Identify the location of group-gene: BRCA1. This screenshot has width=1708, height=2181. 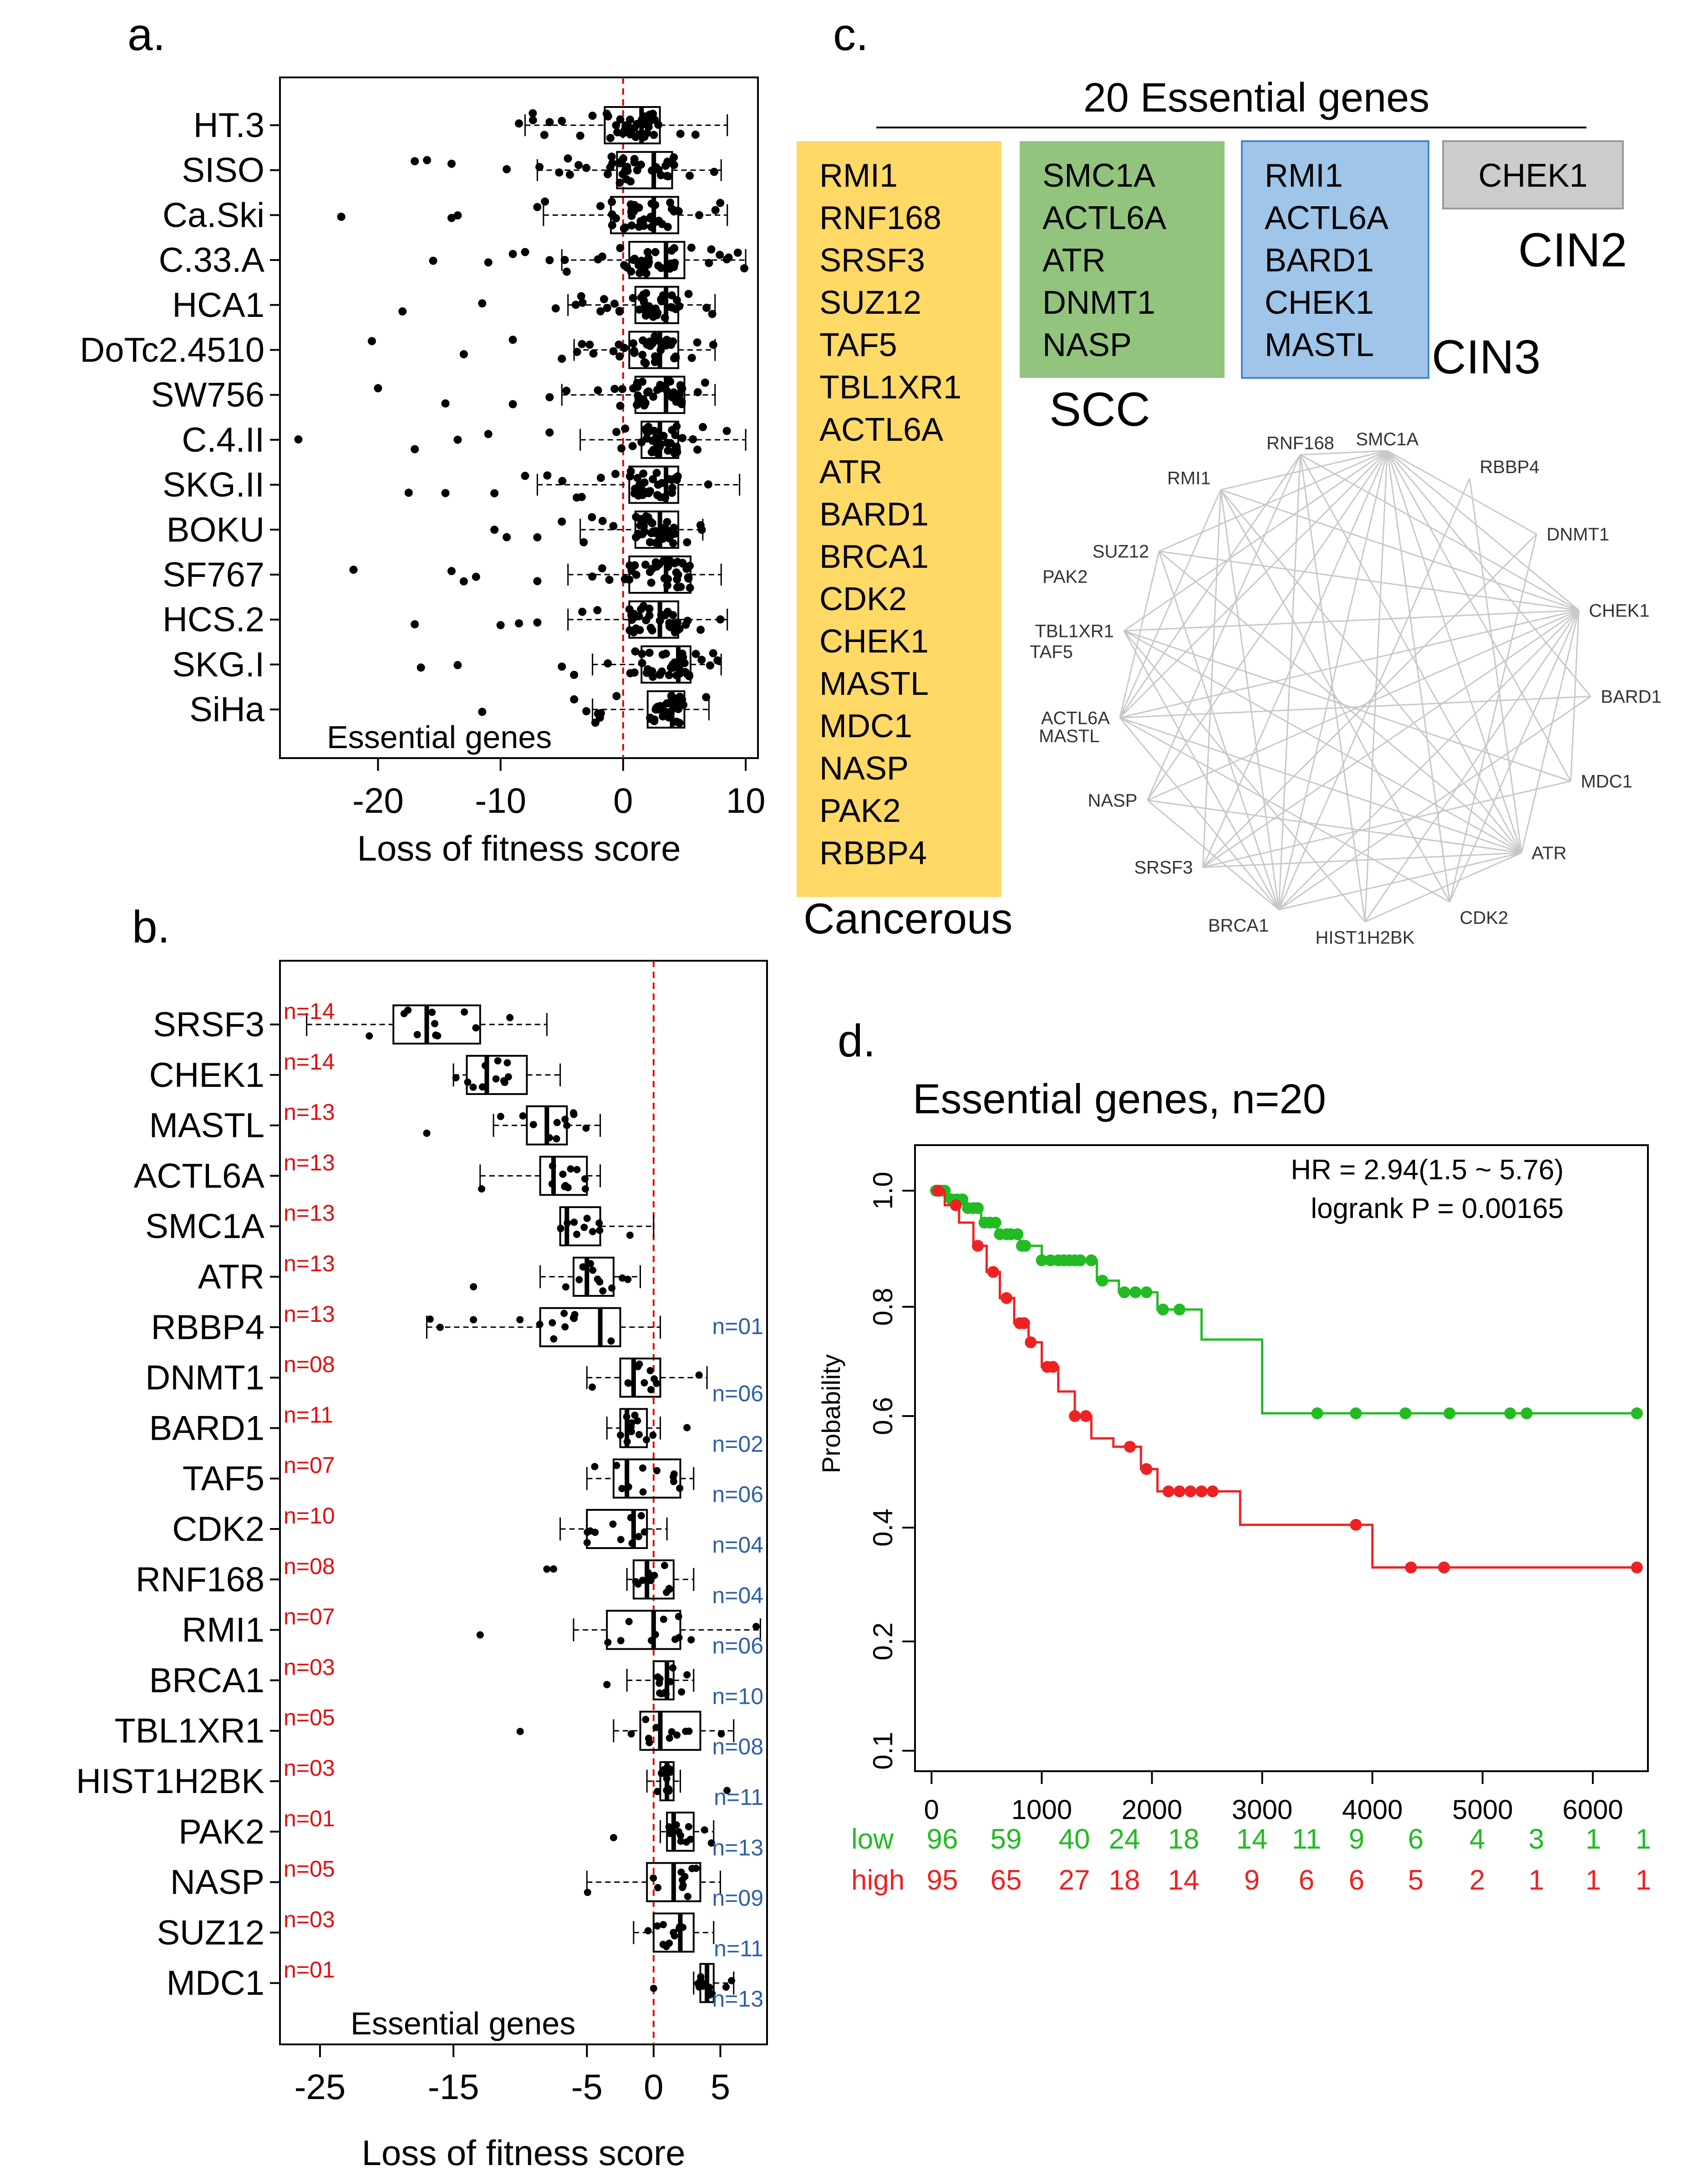
(874, 557).